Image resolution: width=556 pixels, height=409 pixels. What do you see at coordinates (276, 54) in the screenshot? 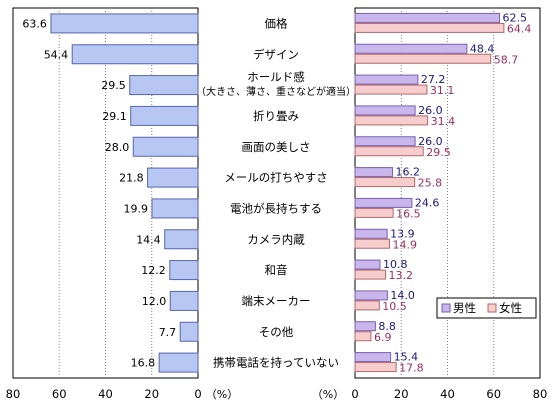
I see `category-label: デザイン` at bounding box center [276, 54].